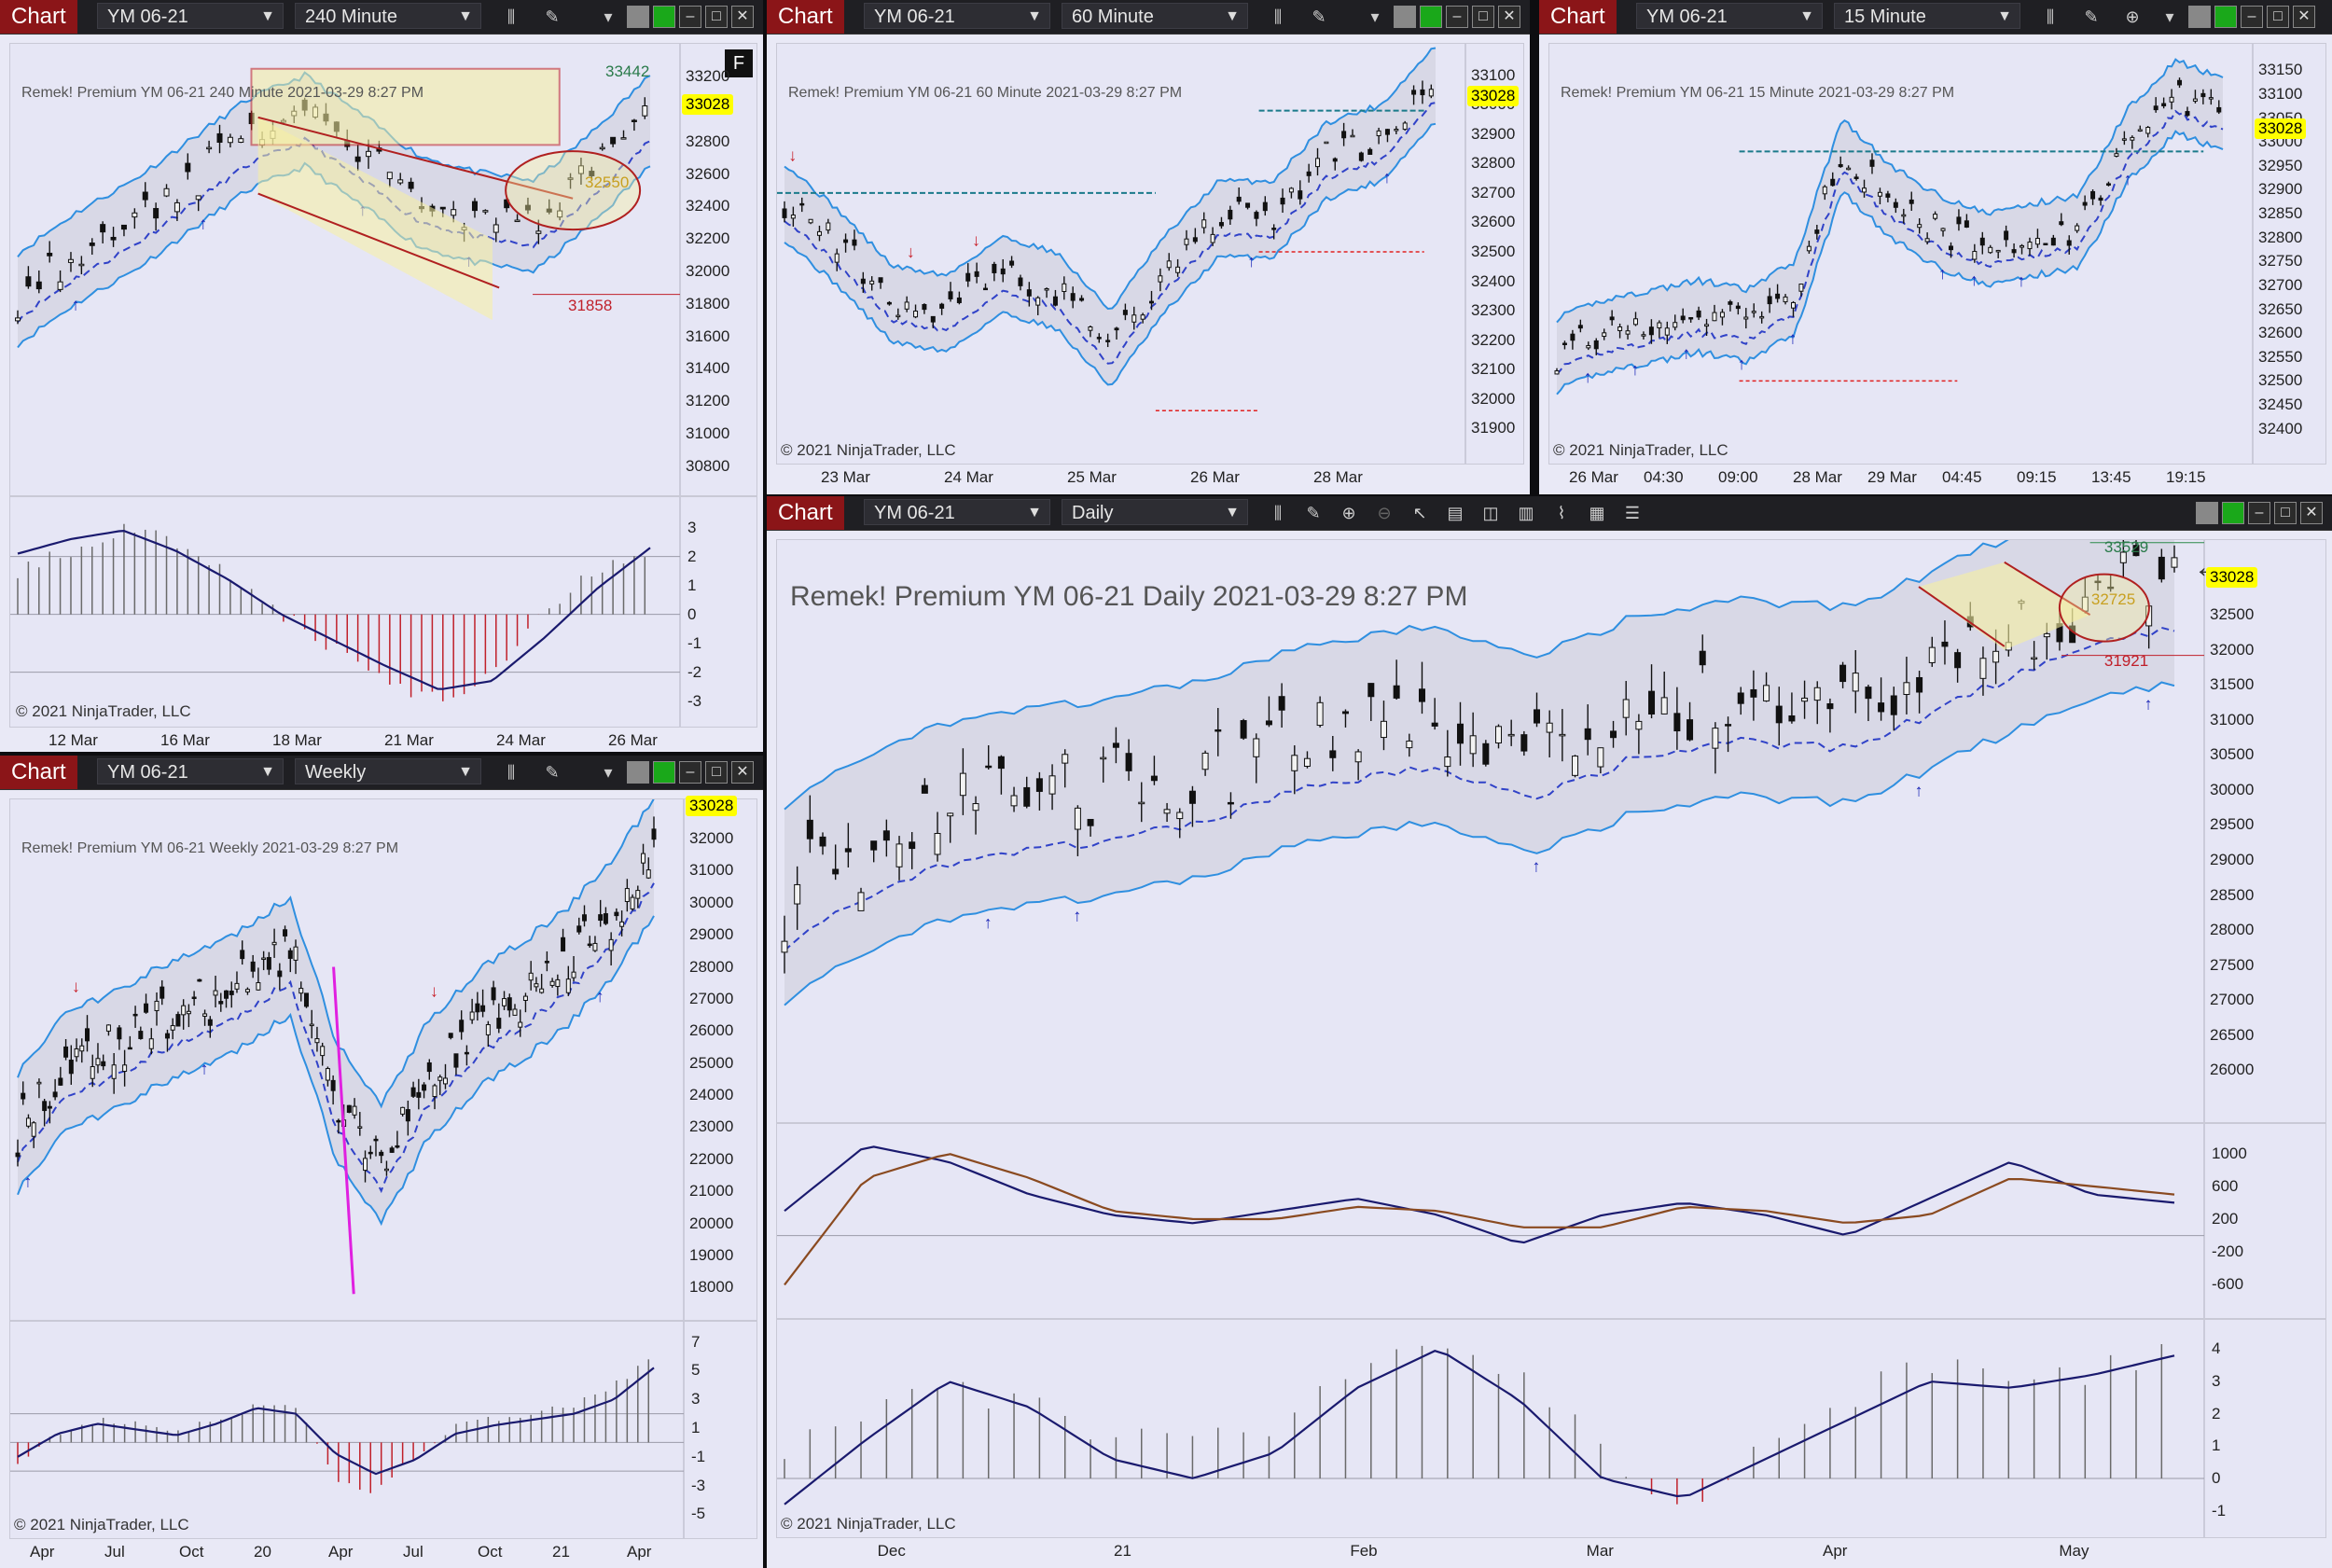  What do you see at coordinates (1561, 513) in the screenshot?
I see `indicator-icon: ⌇` at bounding box center [1561, 513].